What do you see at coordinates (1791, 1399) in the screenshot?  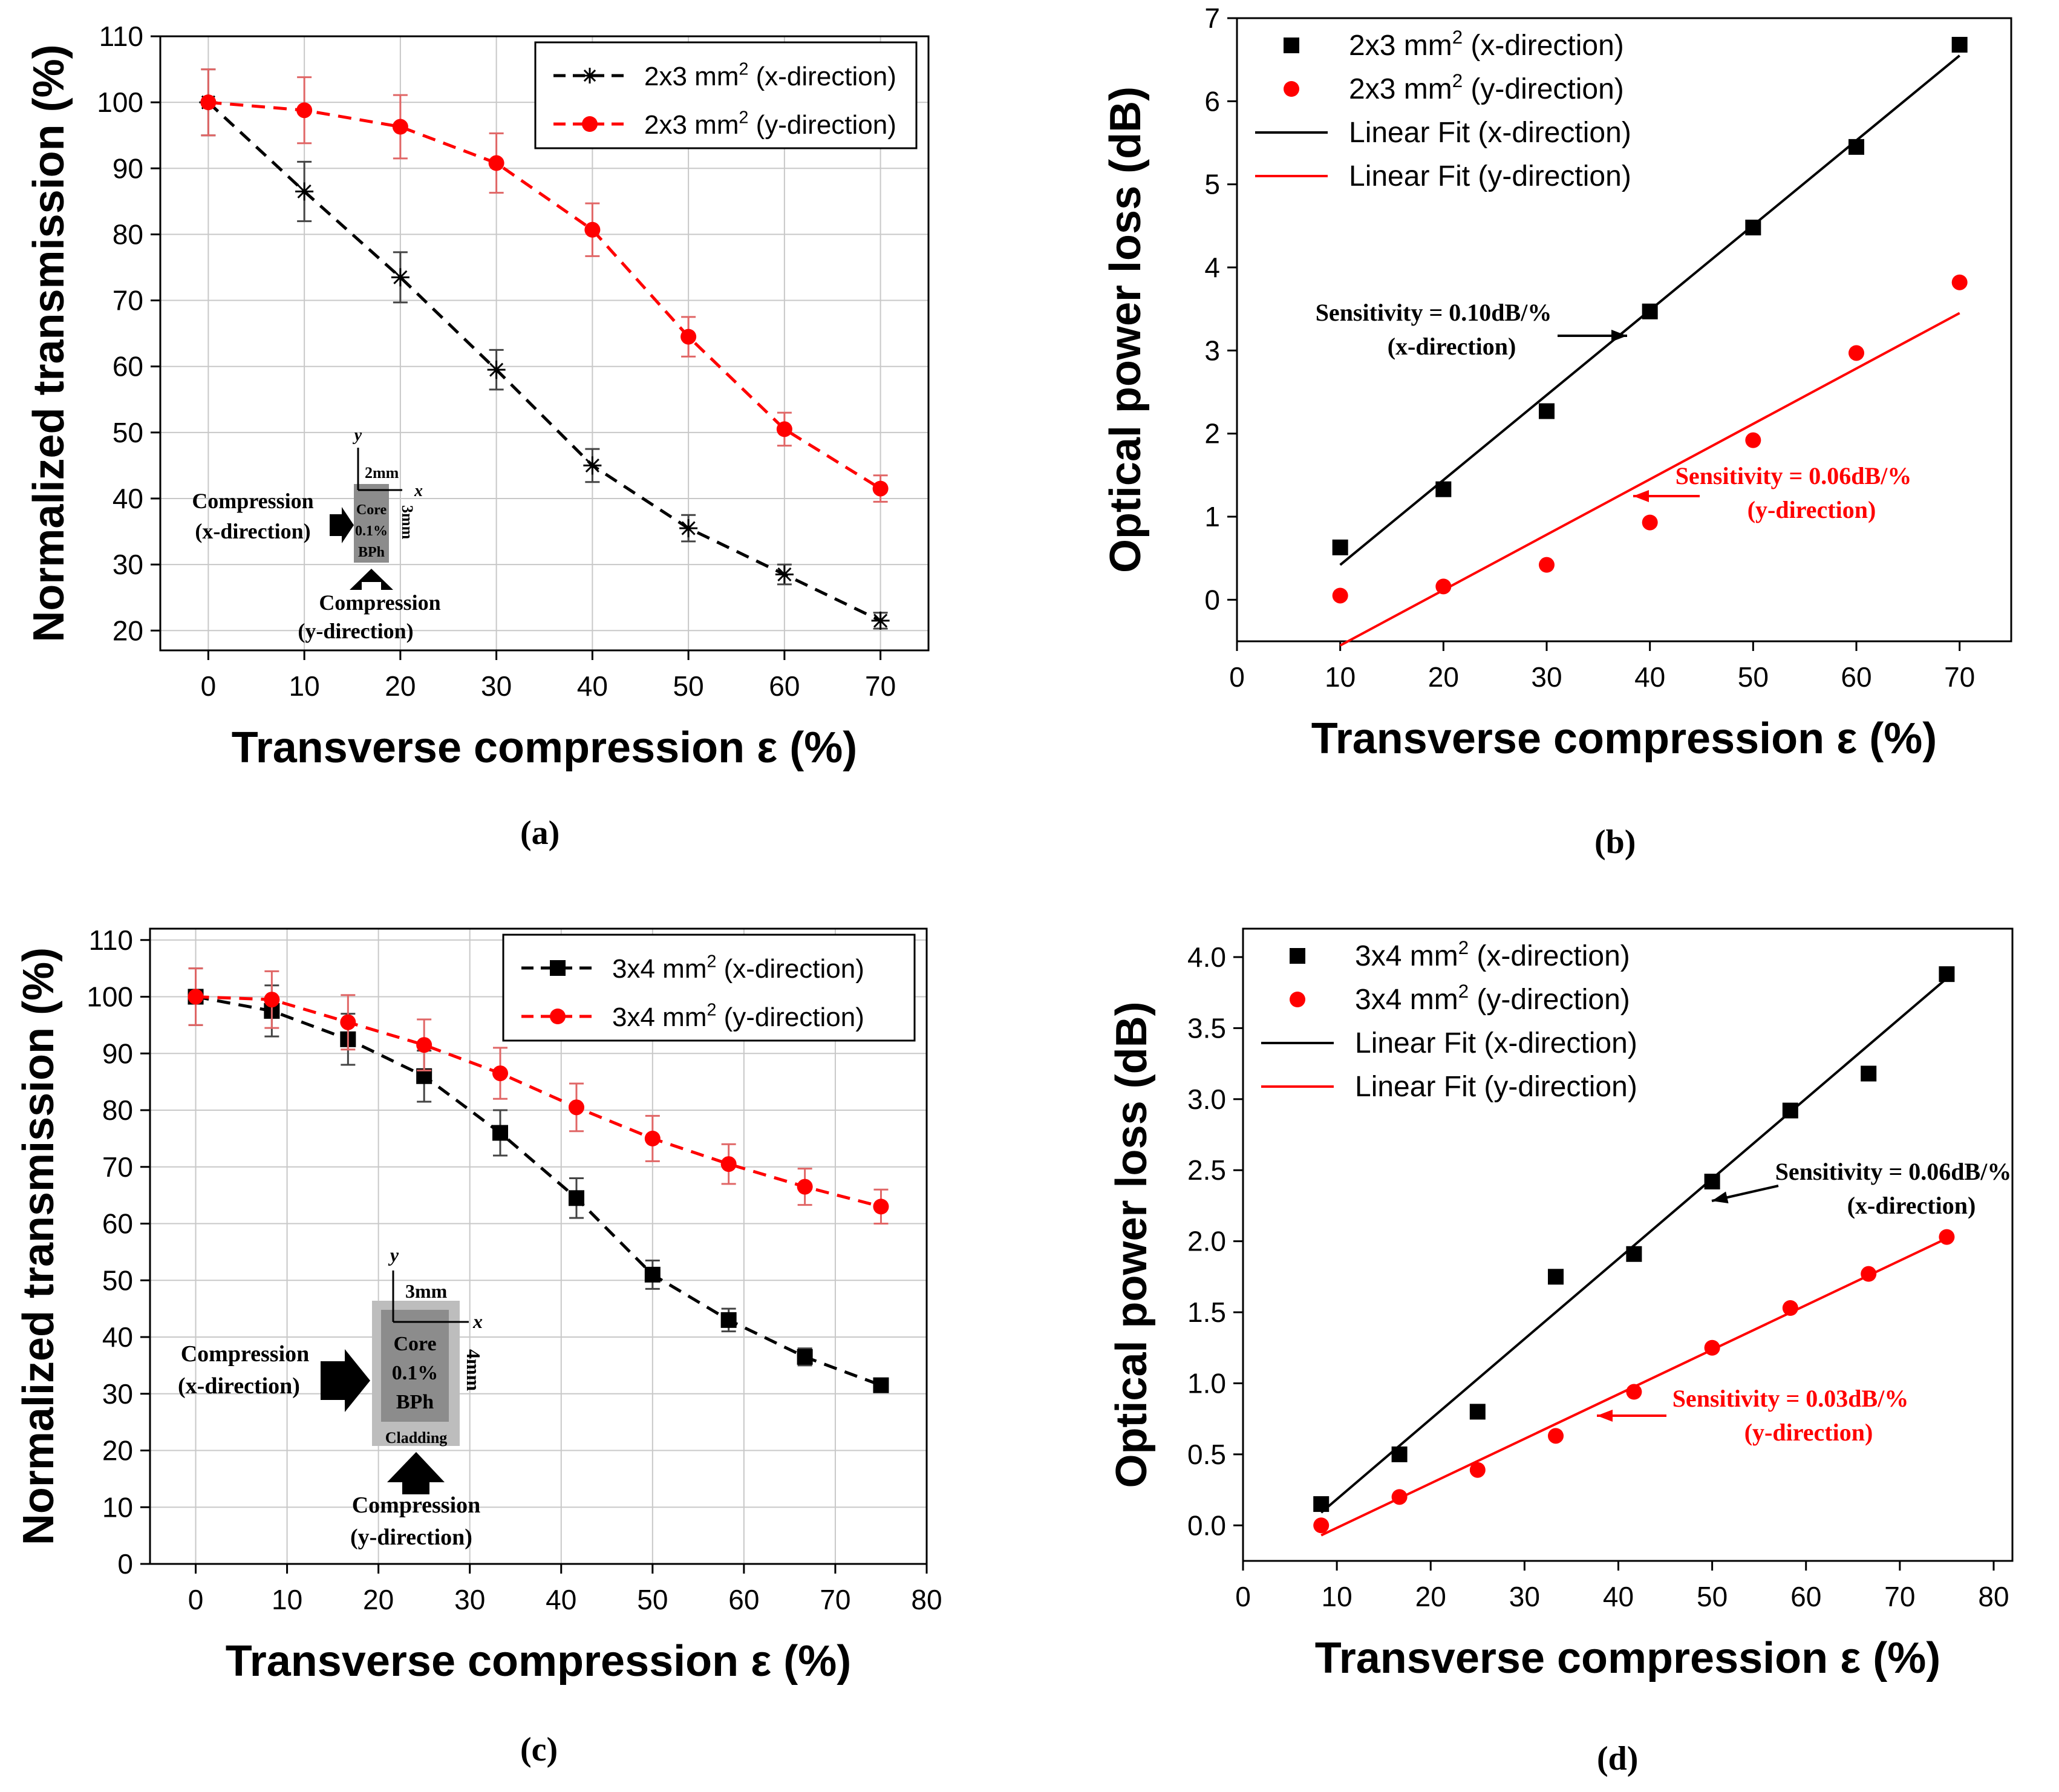 I see `sensitivity-label: Sensitivity = 0.03dB/%` at bounding box center [1791, 1399].